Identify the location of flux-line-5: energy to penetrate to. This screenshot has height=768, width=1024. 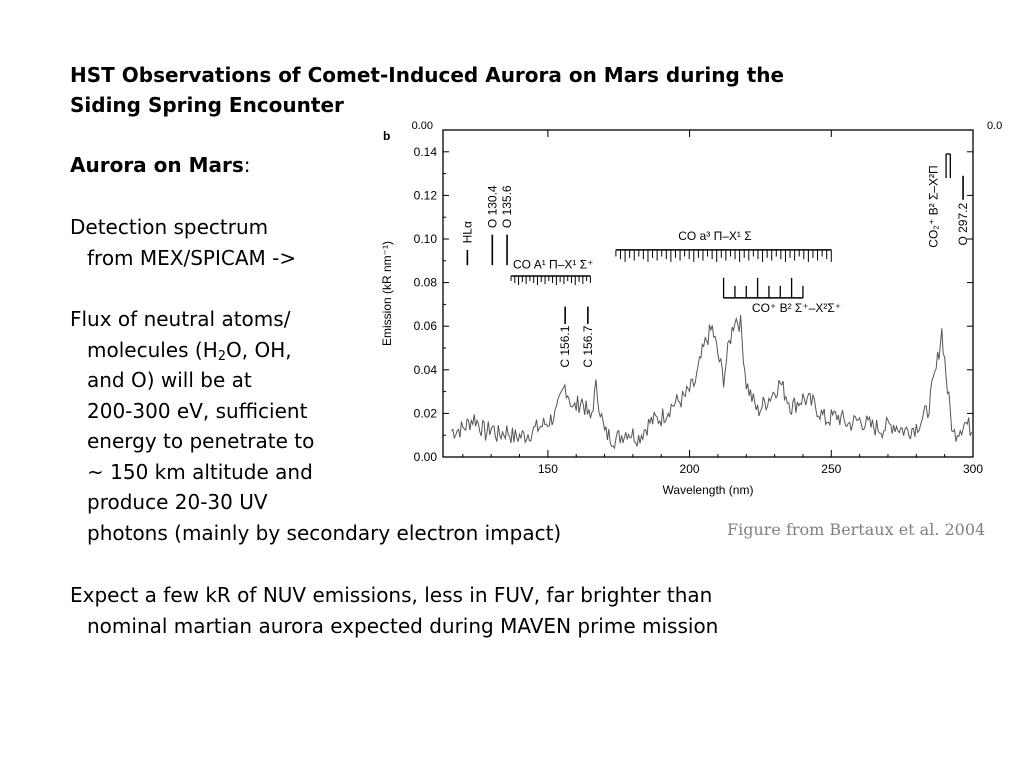
(201, 441).